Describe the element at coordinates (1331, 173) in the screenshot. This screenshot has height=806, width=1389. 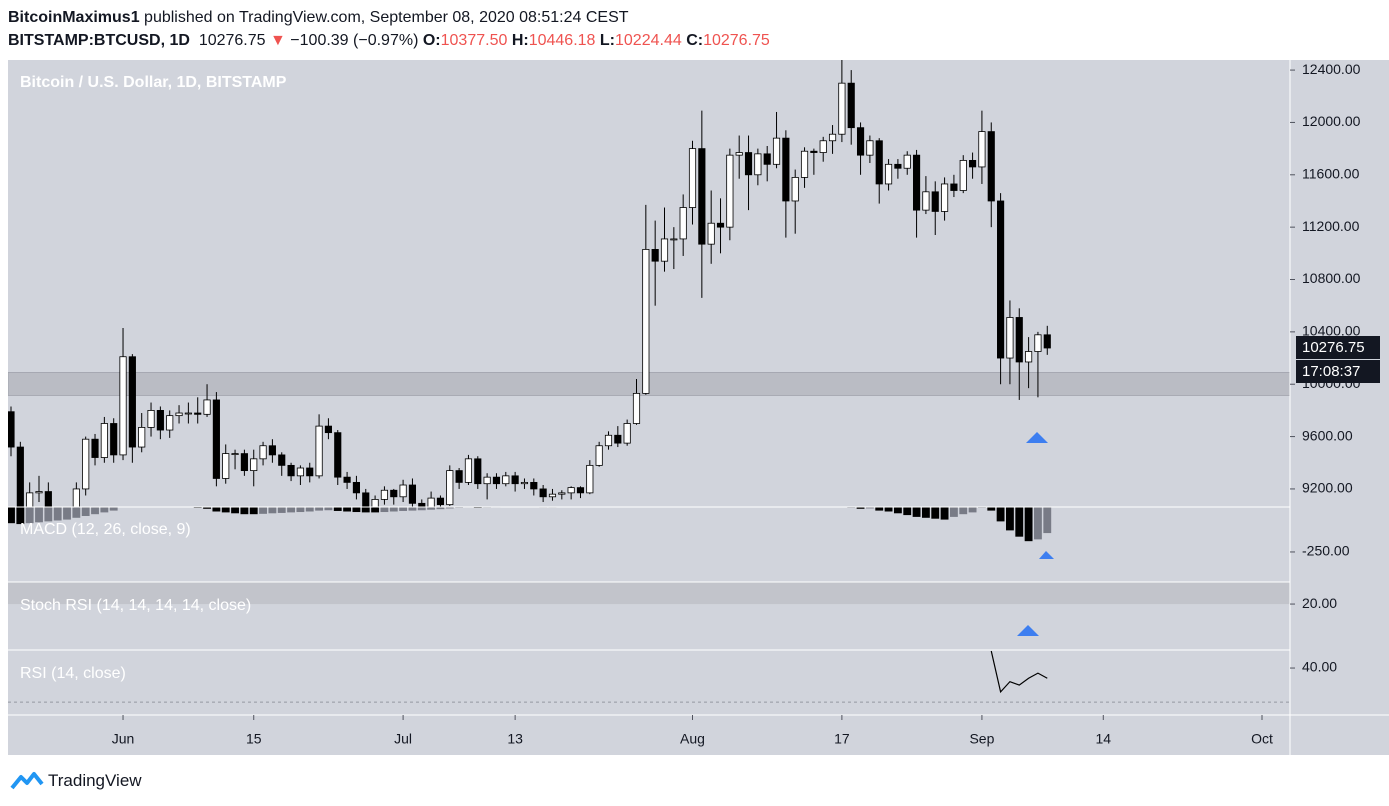
I see `y-tick-label: 11600.00` at that location.